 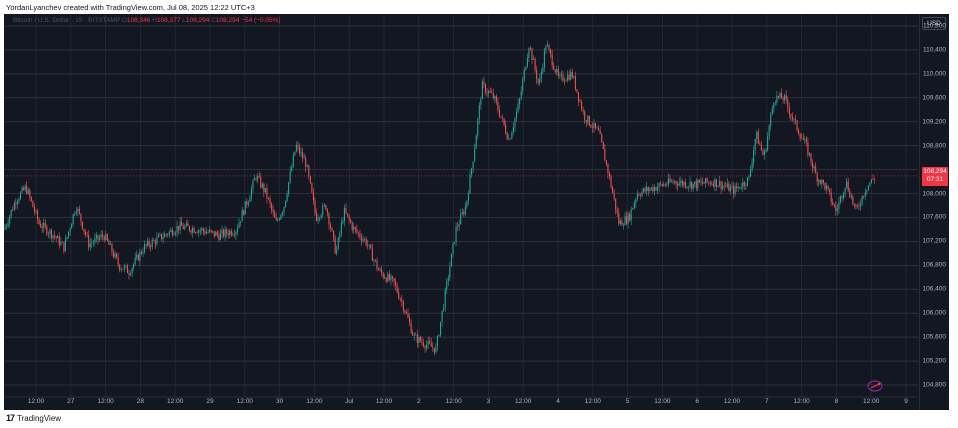 I want to click on price-tick-label: 110,800, so click(x=934, y=26).